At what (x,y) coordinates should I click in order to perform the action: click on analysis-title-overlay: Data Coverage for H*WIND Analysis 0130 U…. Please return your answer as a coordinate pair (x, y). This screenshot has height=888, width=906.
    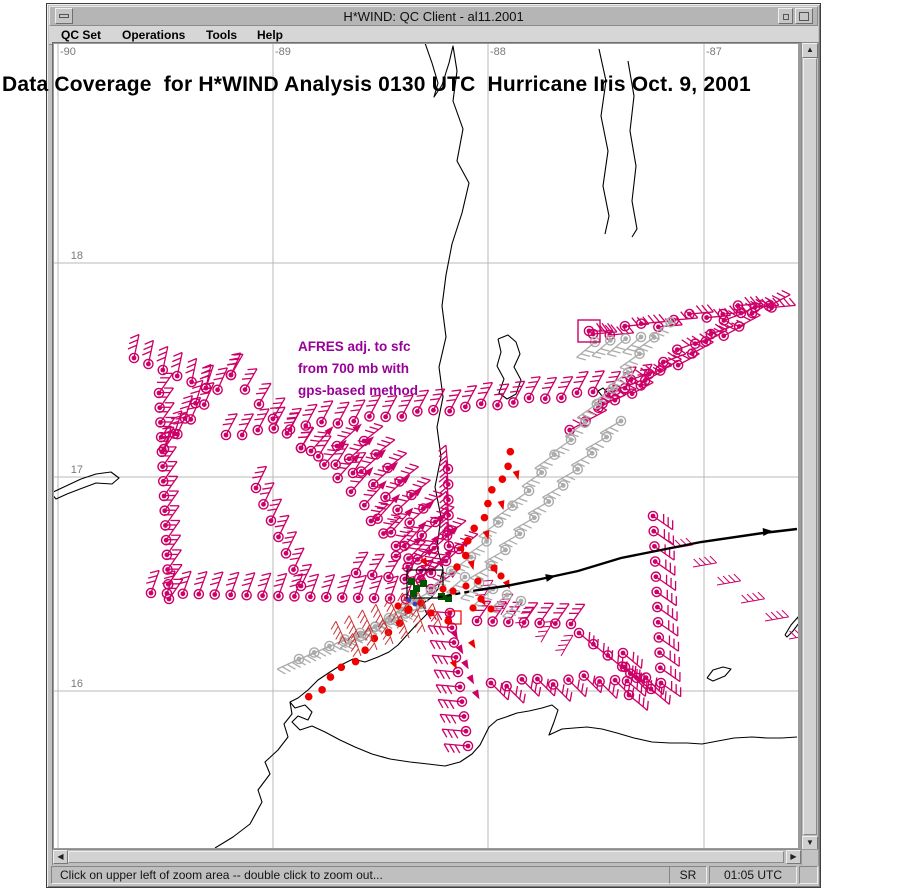
    Looking at the image, I should click on (376, 84).